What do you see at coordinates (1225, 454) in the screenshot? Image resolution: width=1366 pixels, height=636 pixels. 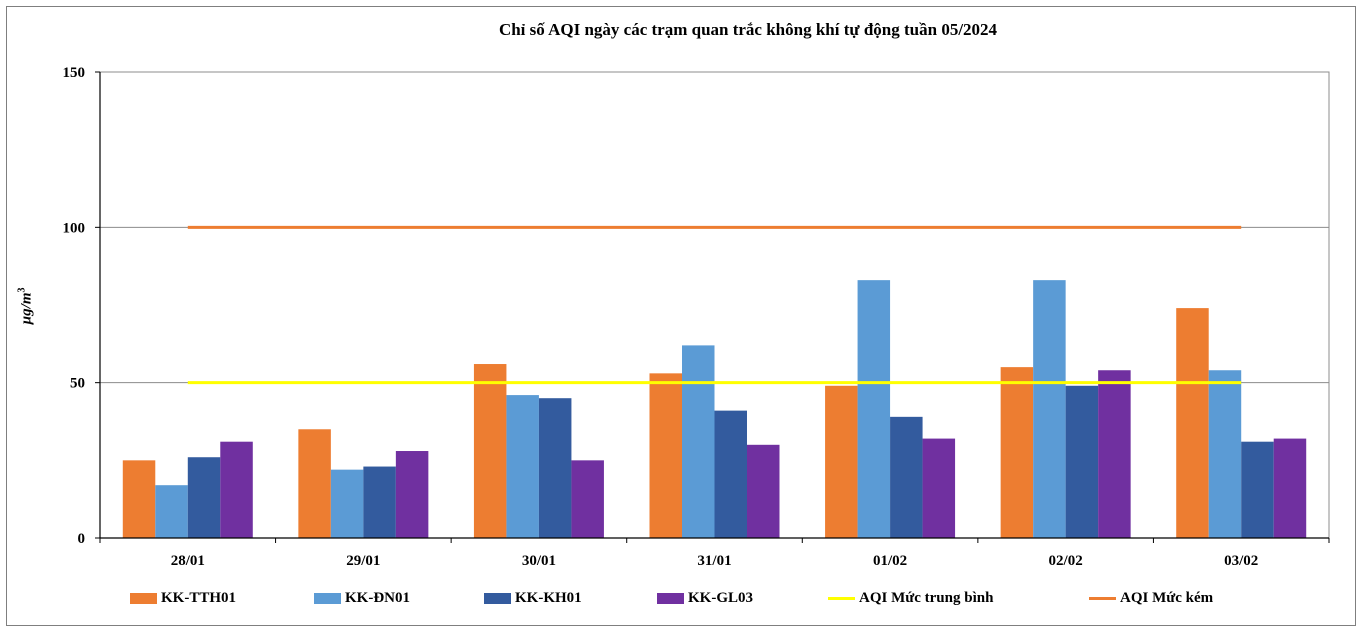 I see `bar-KK-ĐN01-03/02` at bounding box center [1225, 454].